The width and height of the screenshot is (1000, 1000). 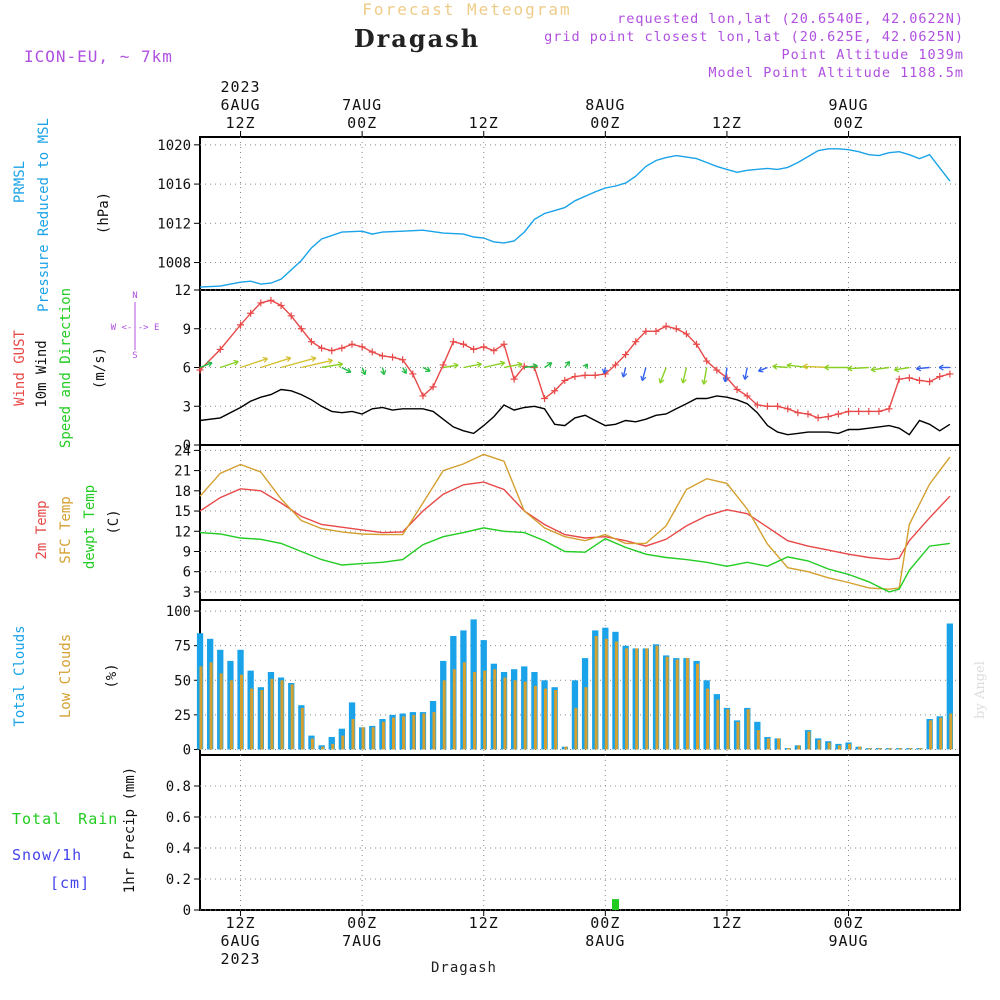 What do you see at coordinates (187, 573) in the screenshot?
I see `temperature-tick-label: 6` at bounding box center [187, 573].